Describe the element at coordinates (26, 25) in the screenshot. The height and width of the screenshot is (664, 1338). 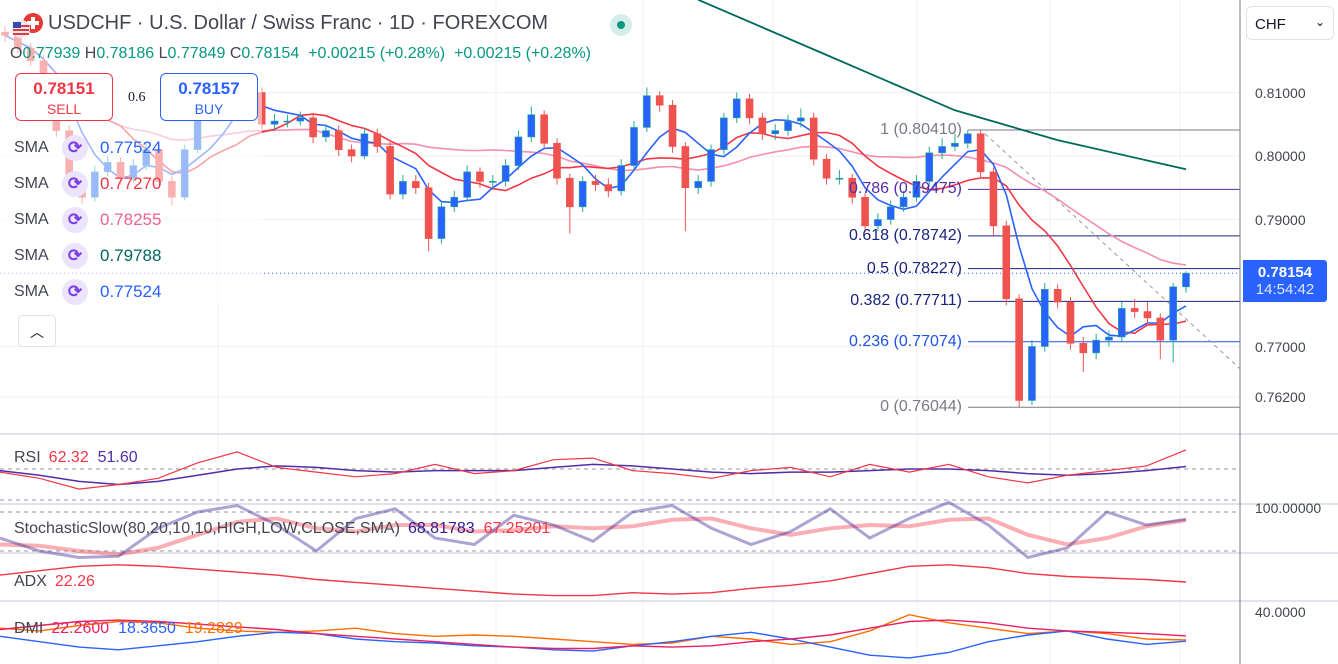
I see `usd-chf-flags-icon` at that location.